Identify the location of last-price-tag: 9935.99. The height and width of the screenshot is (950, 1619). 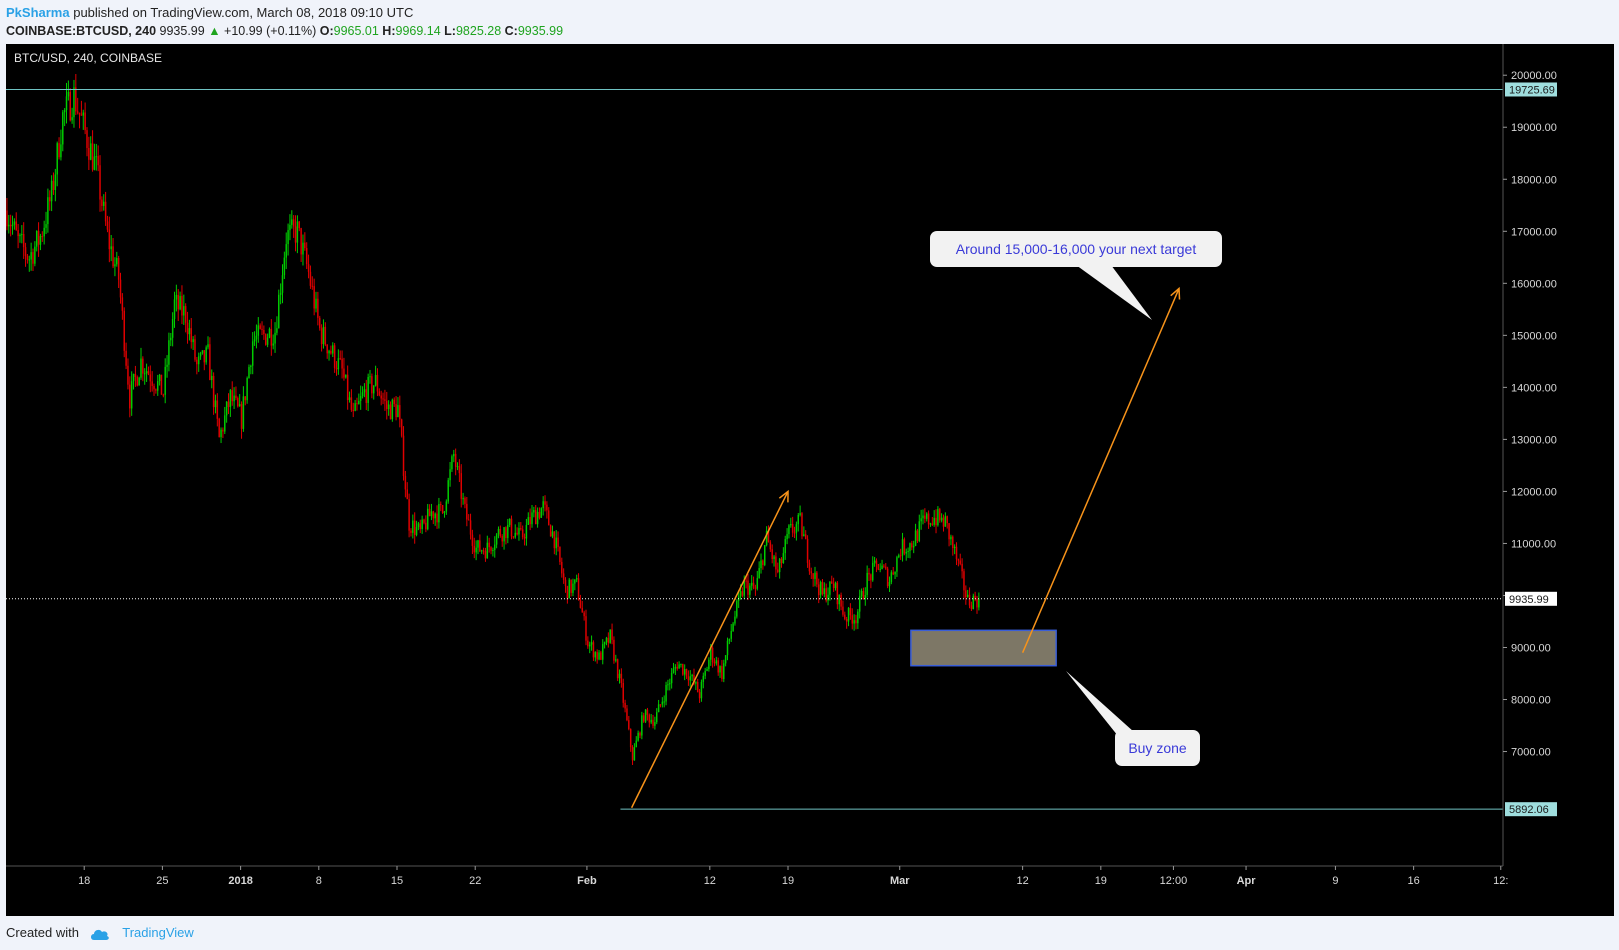
(1529, 600).